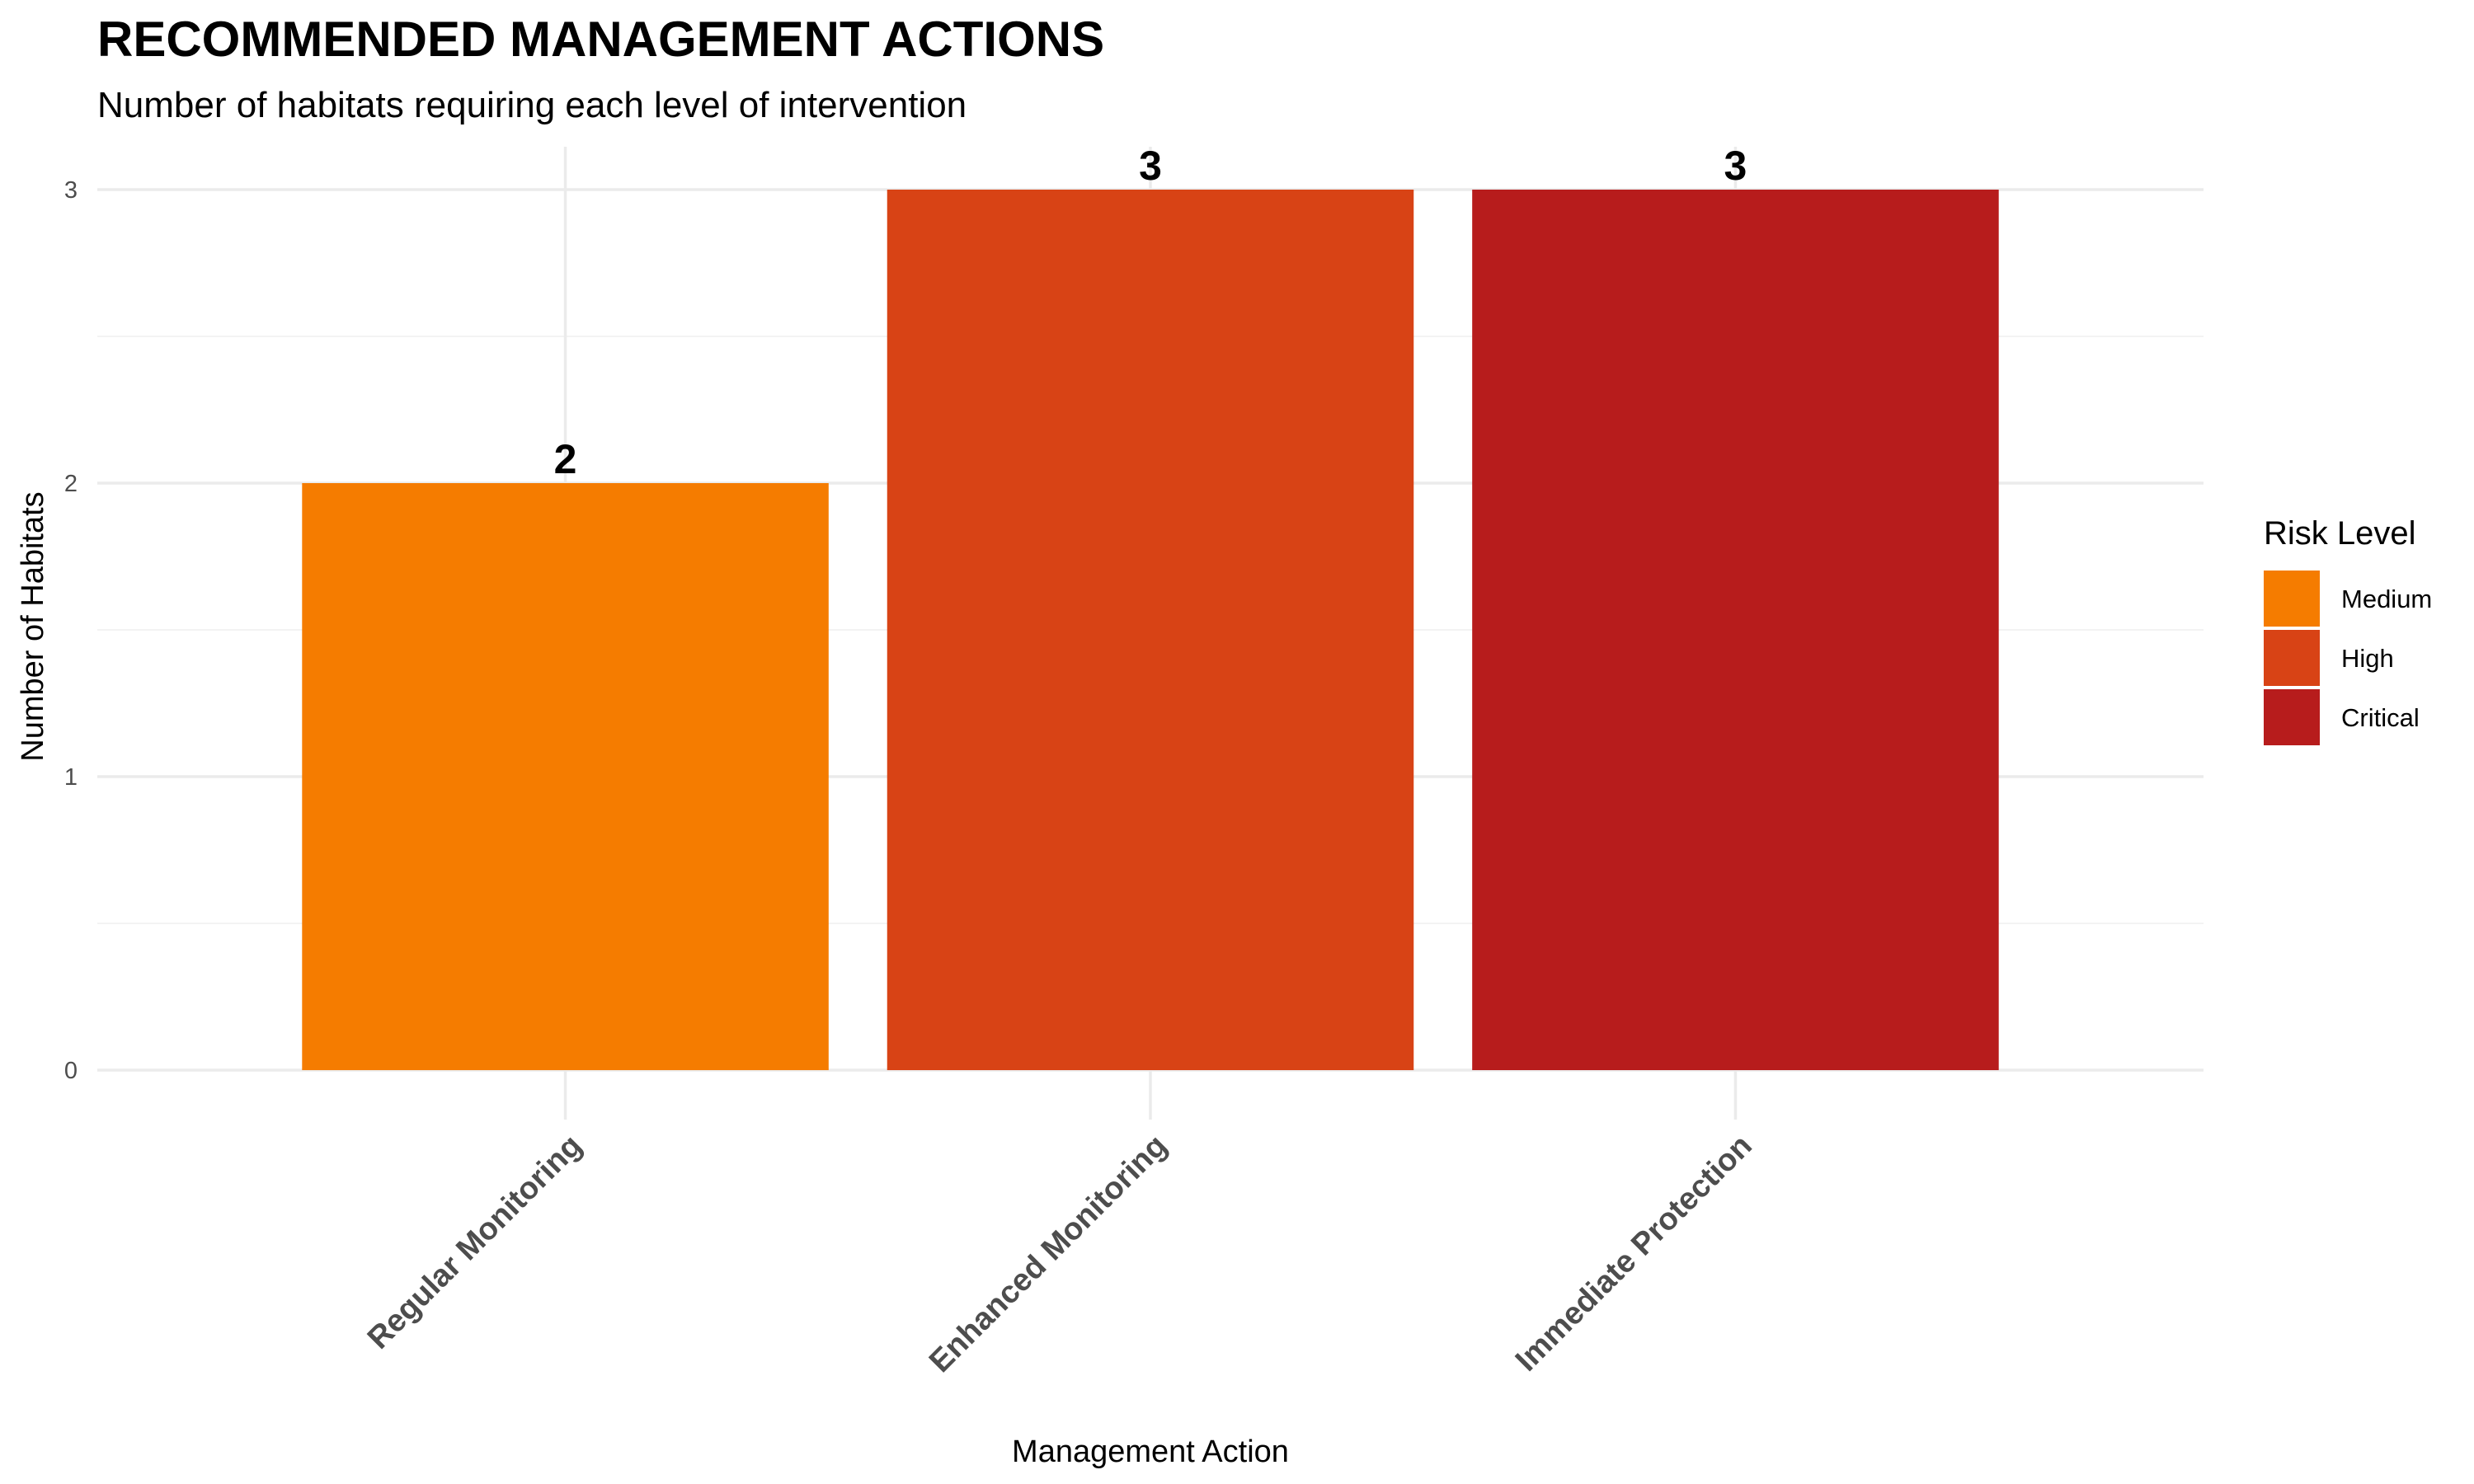  I want to click on y-tick-label: 1, so click(71, 777).